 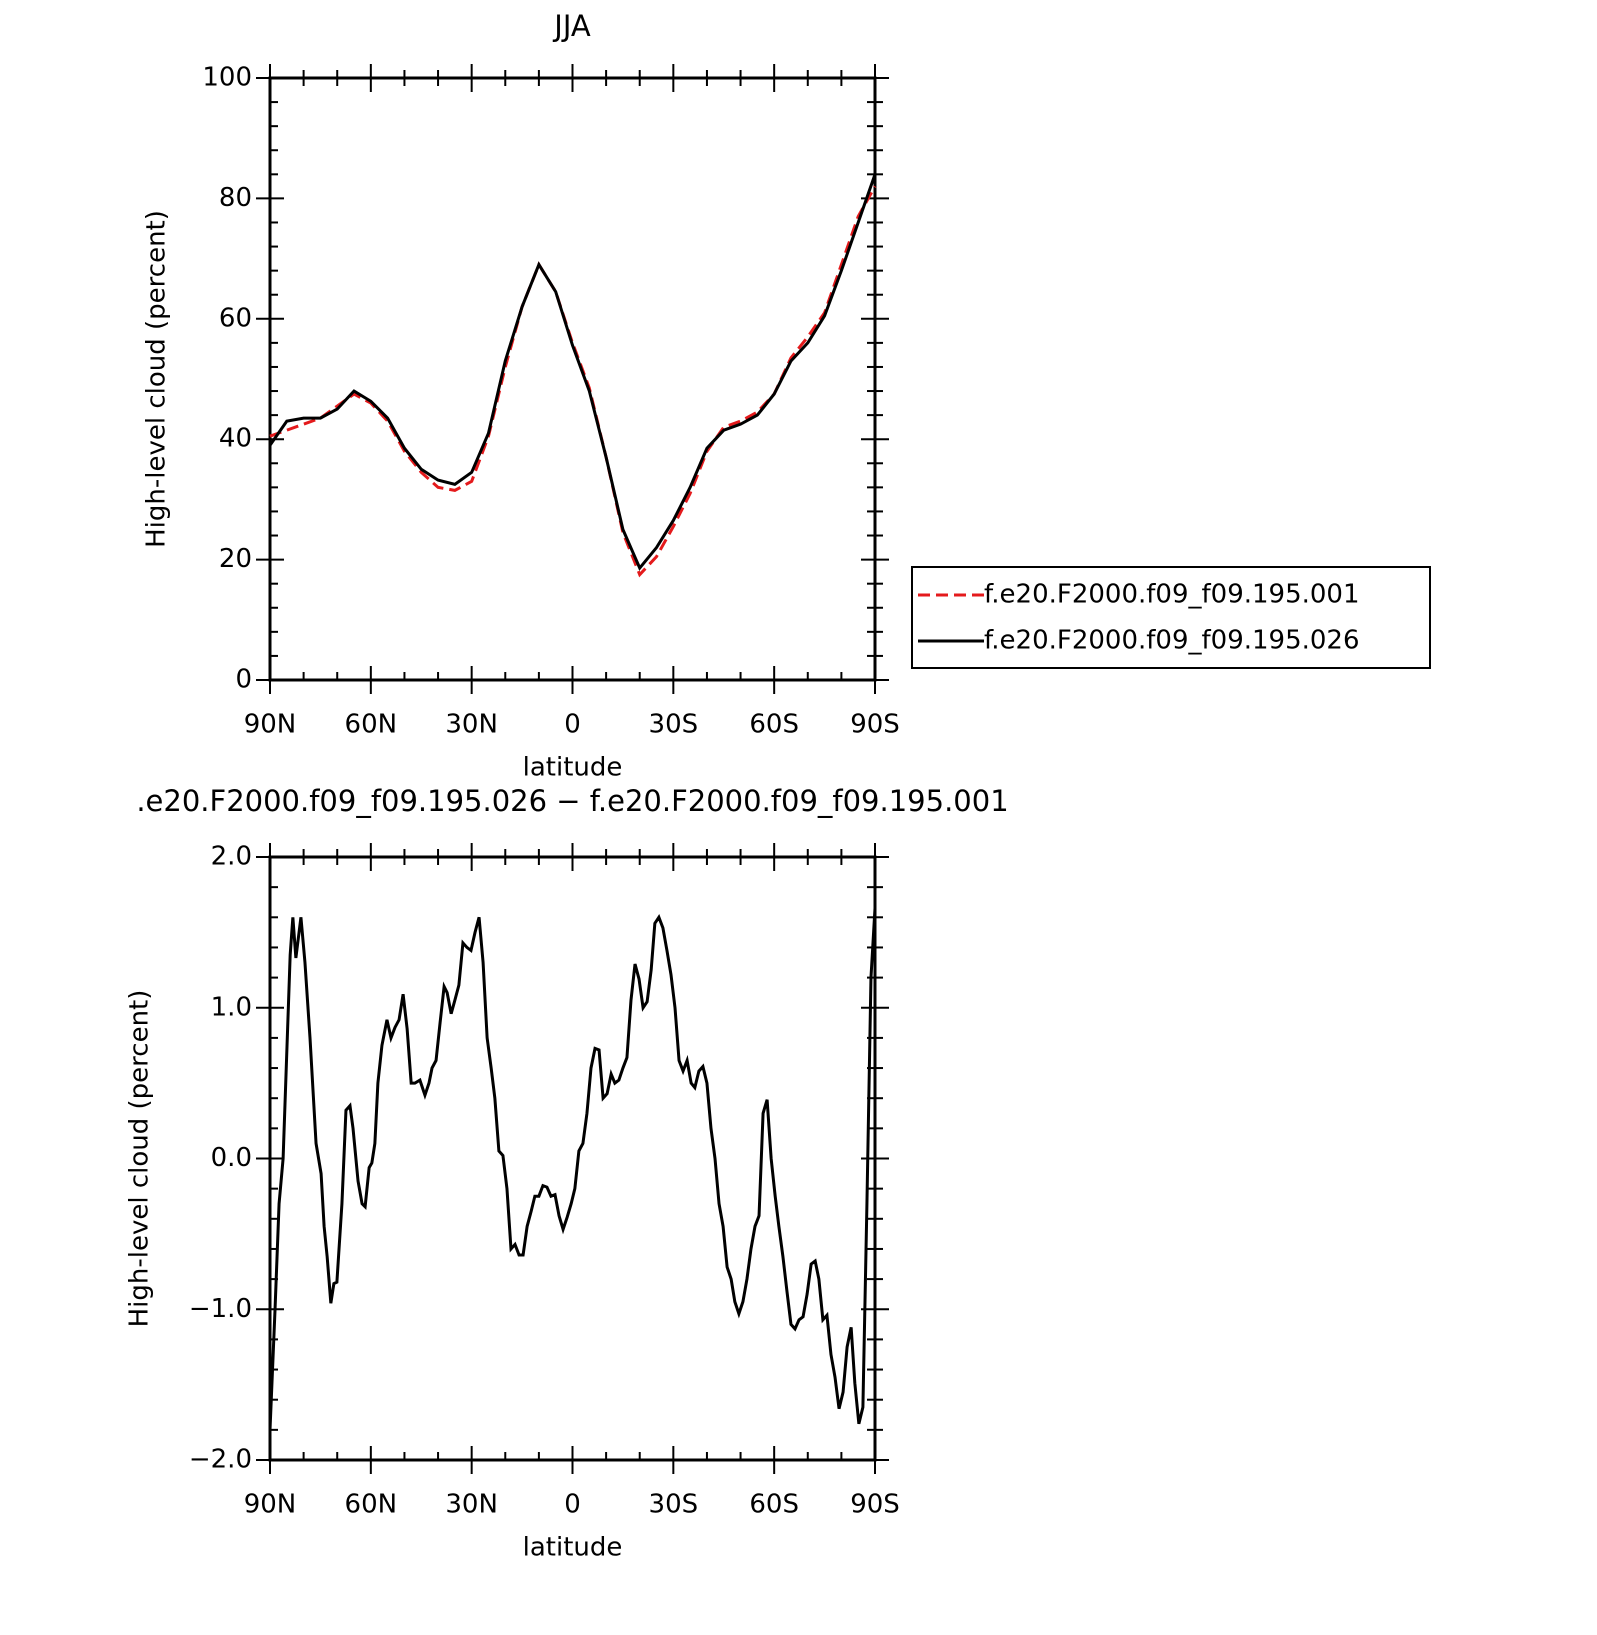 I want to click on legend-label: f.e20.F2000.f09_f09.195.026, so click(x=1172, y=641).